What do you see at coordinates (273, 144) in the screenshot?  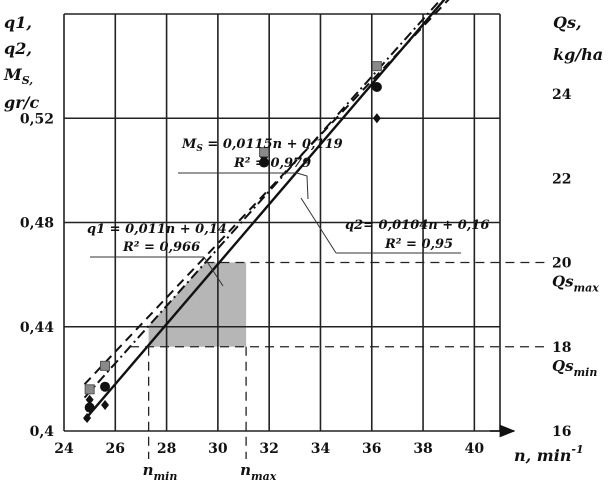 I see `ms-equation-rest: = 0,0115n + 0,119` at bounding box center [273, 144].